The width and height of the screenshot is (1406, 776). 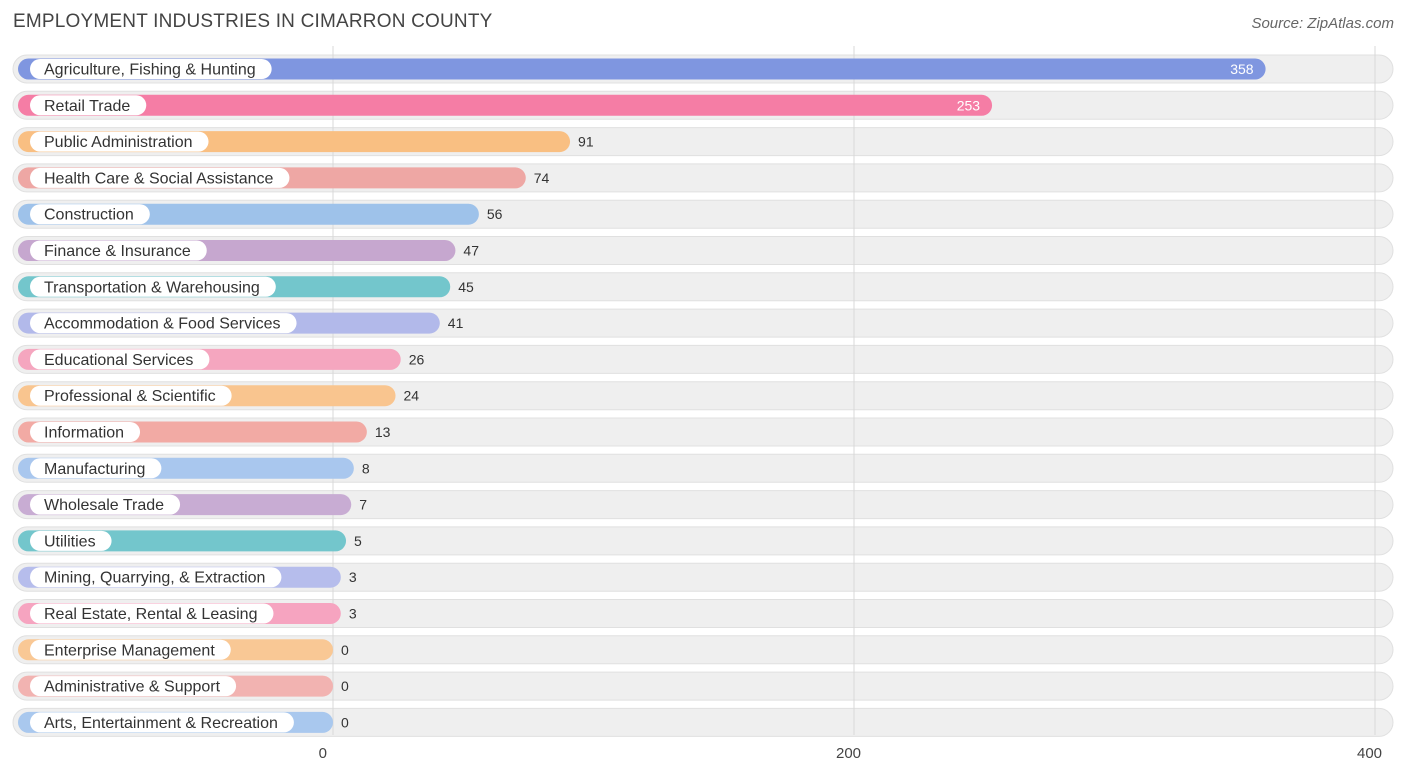 I want to click on value-label: 91, so click(x=586, y=142).